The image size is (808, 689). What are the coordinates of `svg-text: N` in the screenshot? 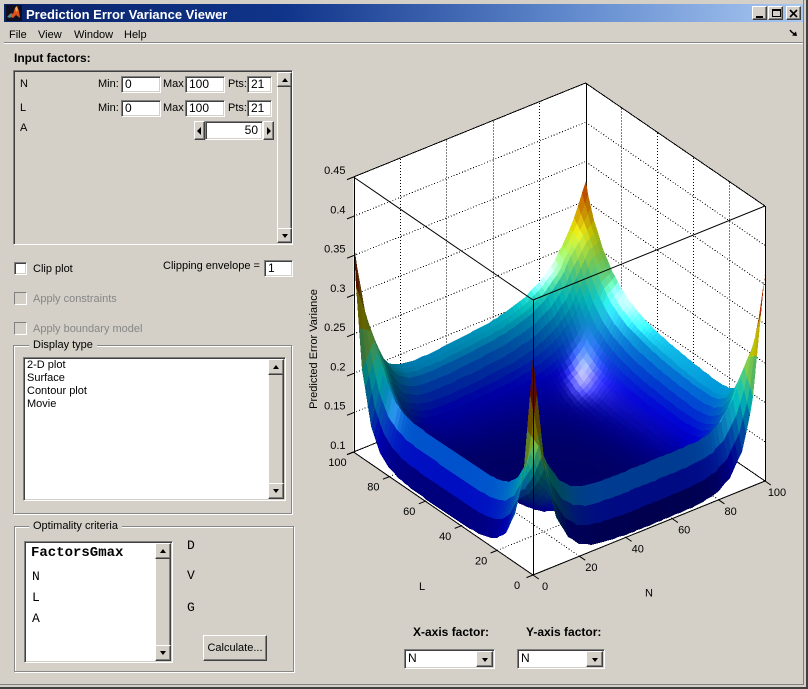 It's located at (649, 594).